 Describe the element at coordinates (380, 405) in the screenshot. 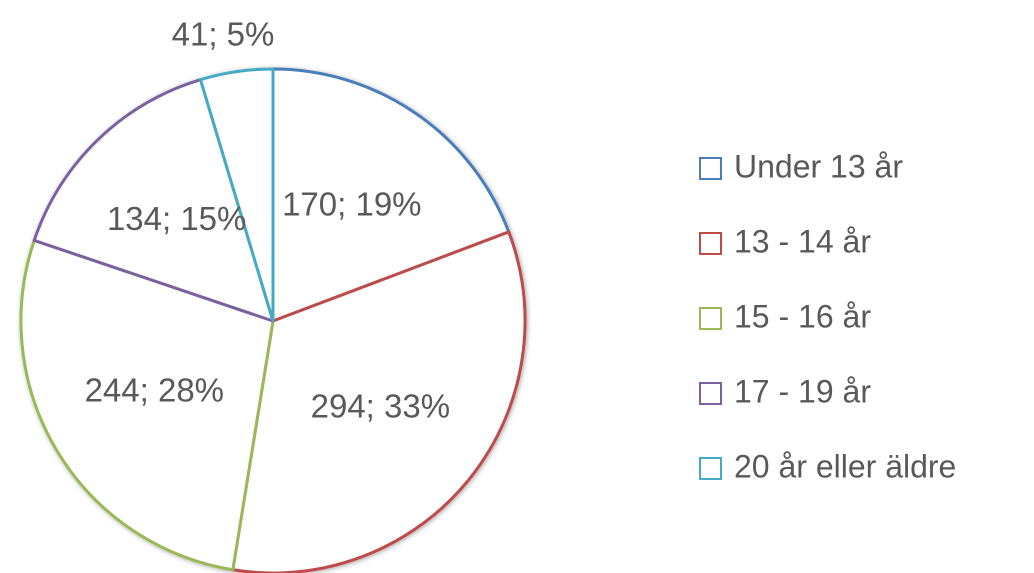

I see `slice-label: 294; 33%` at that location.